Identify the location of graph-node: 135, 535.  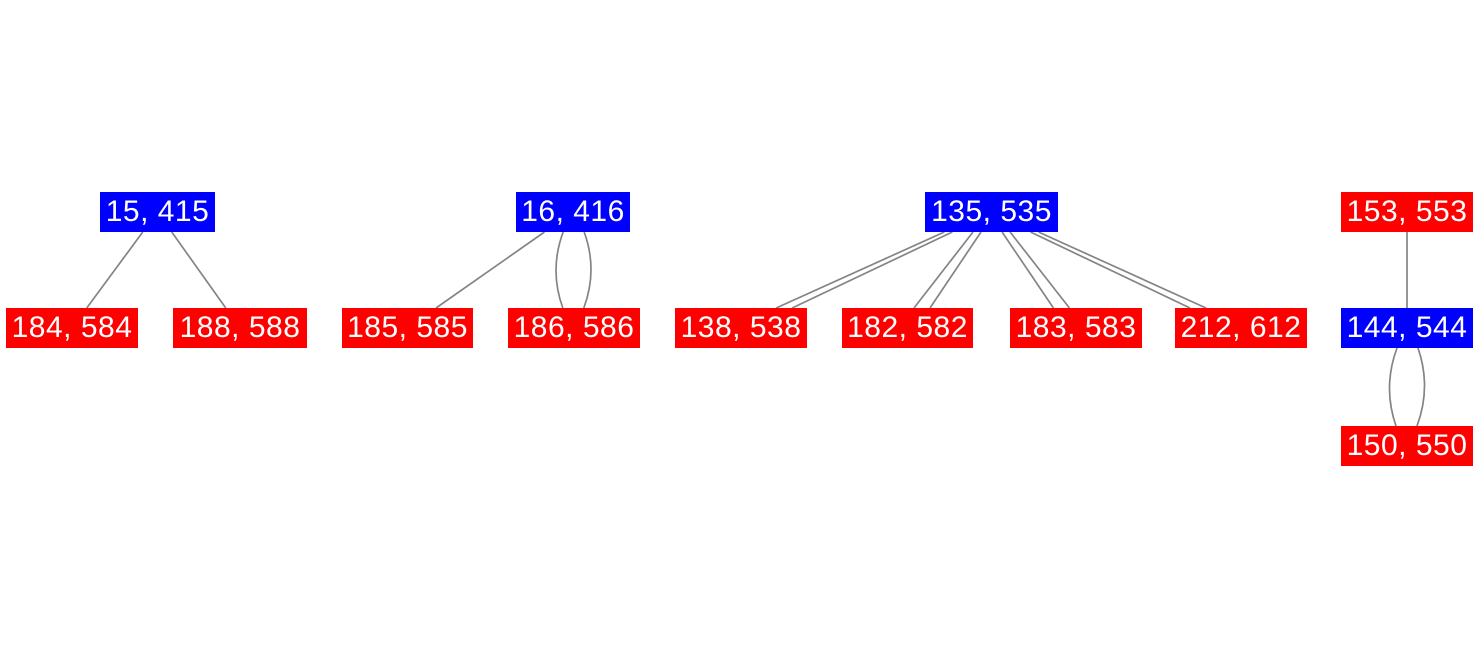
(991, 212).